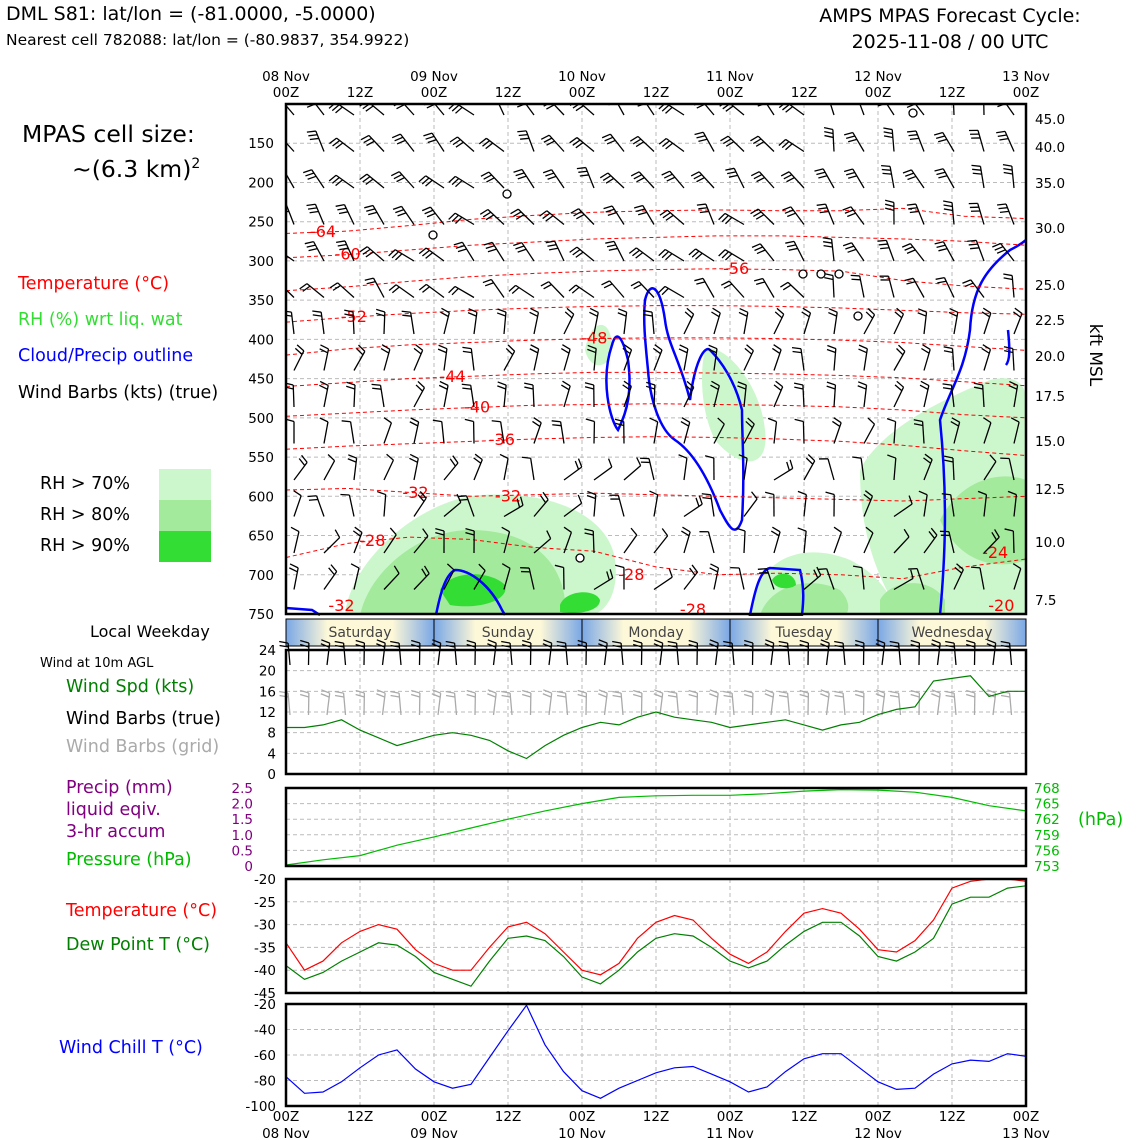 The width and height of the screenshot is (1140, 1140). What do you see at coordinates (271, 775) in the screenshot?
I see `wind-panel-tick-label: 0` at bounding box center [271, 775].